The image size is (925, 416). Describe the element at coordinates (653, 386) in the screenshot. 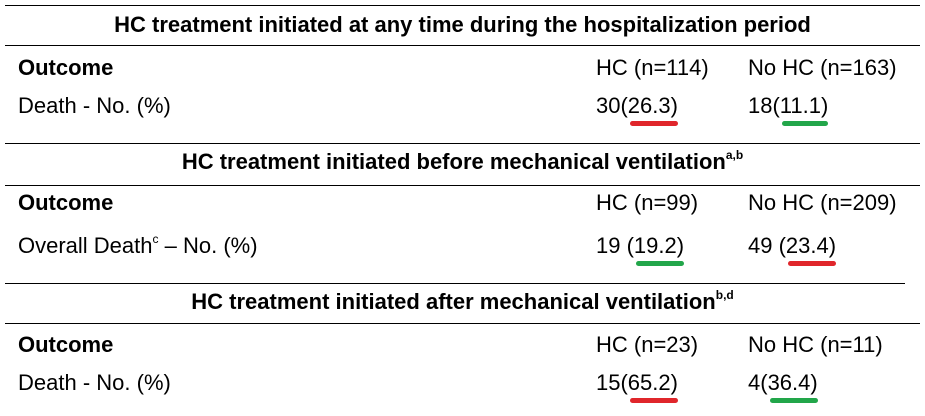

I see `percent: 65.2)` at that location.